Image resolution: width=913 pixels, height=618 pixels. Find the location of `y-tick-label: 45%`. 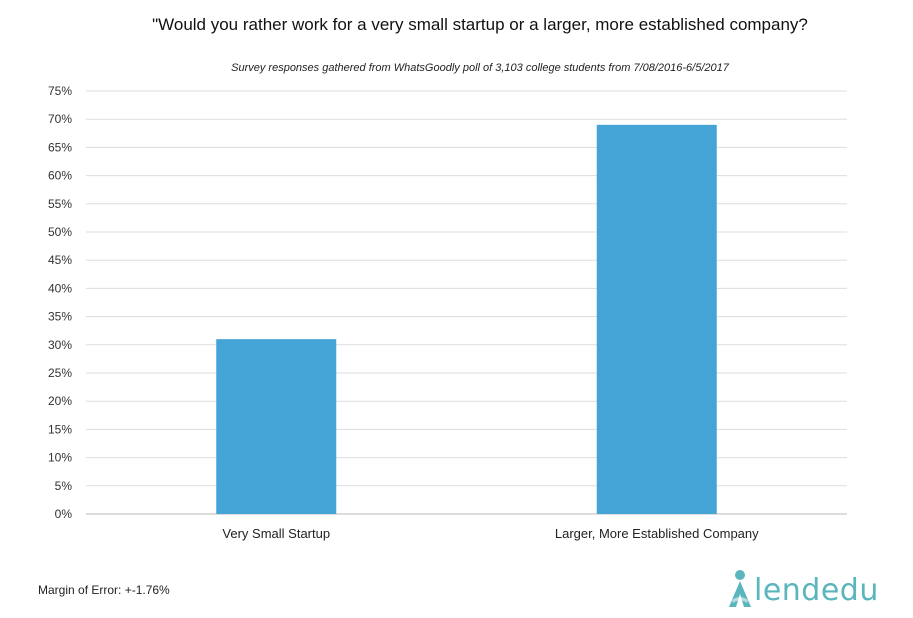

y-tick-label: 45% is located at coordinates (60, 260).